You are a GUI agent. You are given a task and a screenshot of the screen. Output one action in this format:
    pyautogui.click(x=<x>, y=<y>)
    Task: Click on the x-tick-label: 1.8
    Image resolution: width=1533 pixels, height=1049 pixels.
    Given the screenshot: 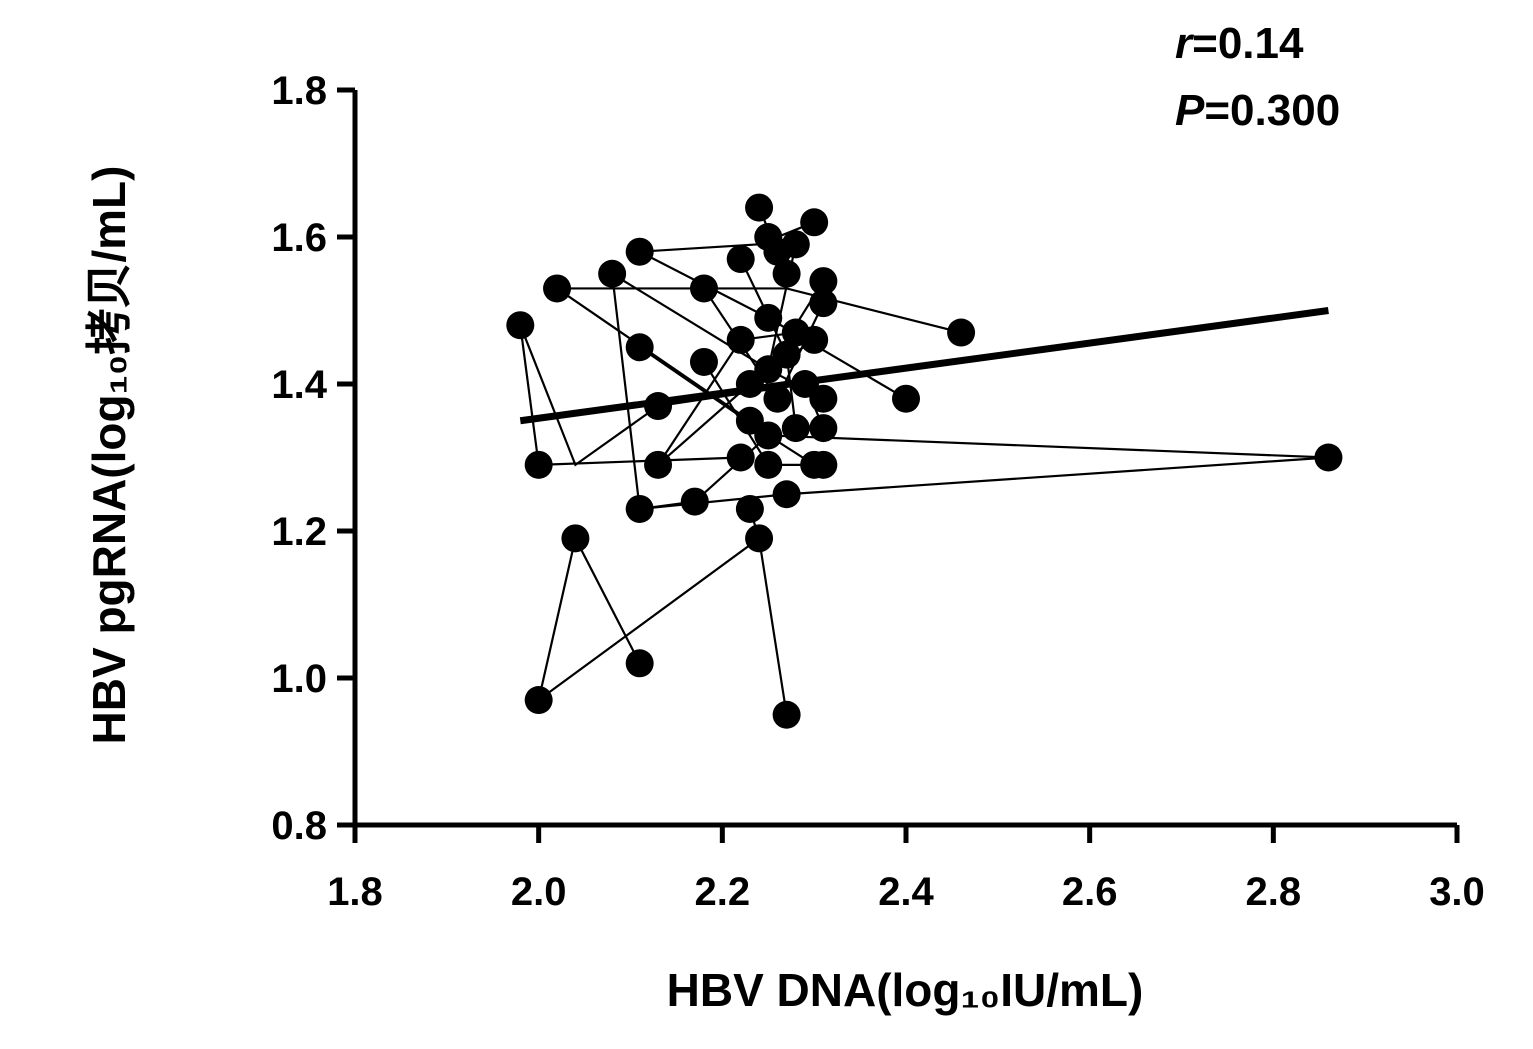 What is the action you would take?
    pyautogui.click(x=355, y=892)
    